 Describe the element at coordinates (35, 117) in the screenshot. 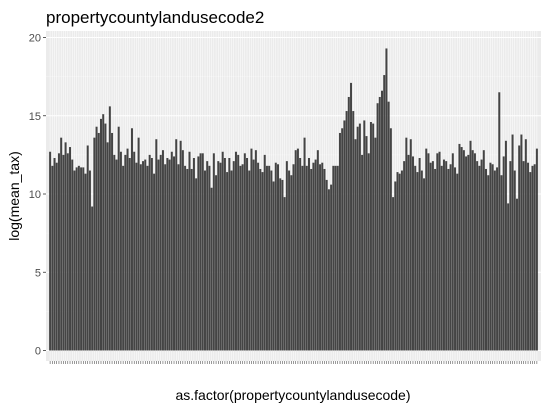

I see `y-tick-label: 15` at that location.